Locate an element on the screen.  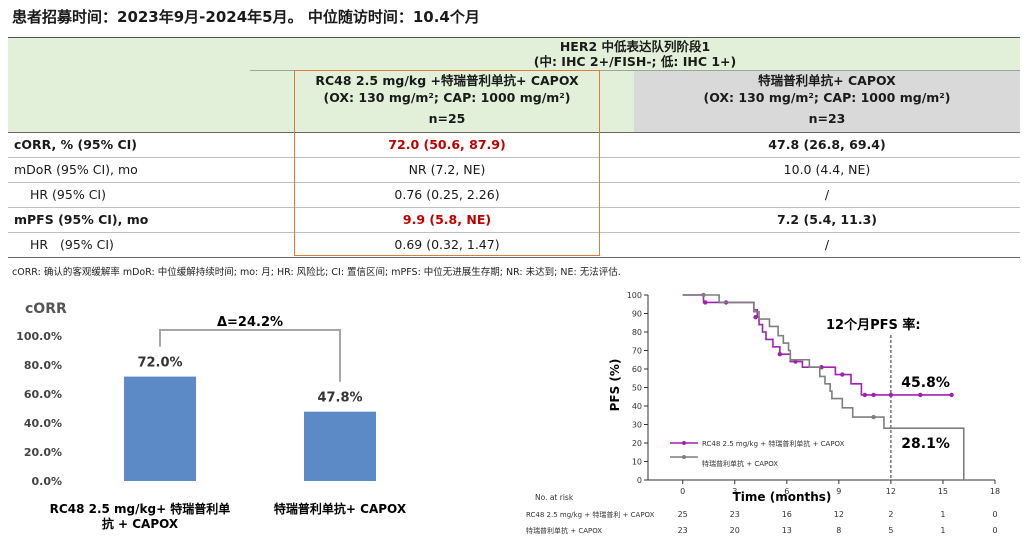
km-y-tick-label: 40 is located at coordinates (637, 406).